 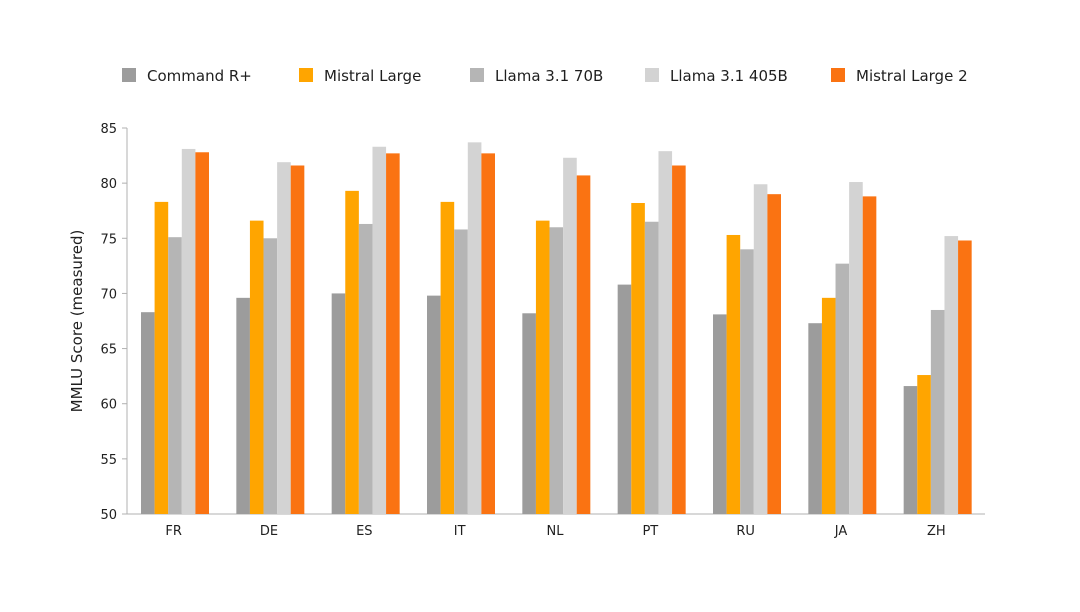 I want to click on bar-group-pt, so click(x=651, y=333).